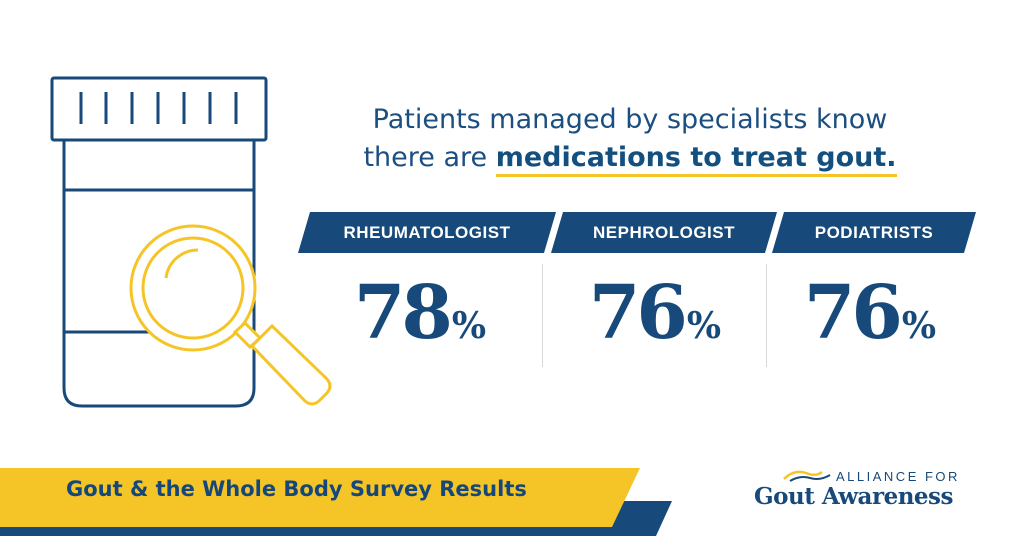  I want to click on podiatrists-banner: PODIATRISTS, so click(874, 232).